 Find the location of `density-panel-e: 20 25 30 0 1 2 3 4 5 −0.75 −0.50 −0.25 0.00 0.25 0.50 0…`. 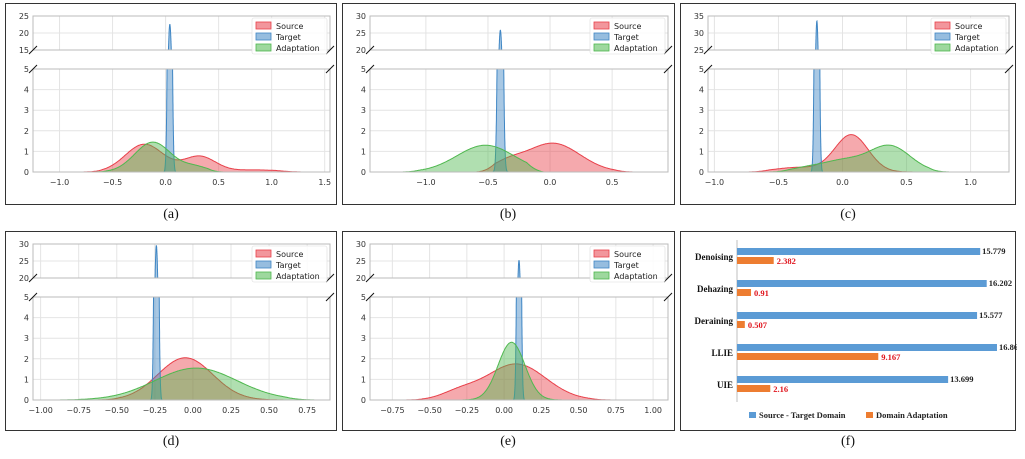

density-panel-e: 20 25 30 0 1 2 3 4 5 −0.75 −0.50 −0.25 0.00 0.25 0.50 0… is located at coordinates (508, 331).